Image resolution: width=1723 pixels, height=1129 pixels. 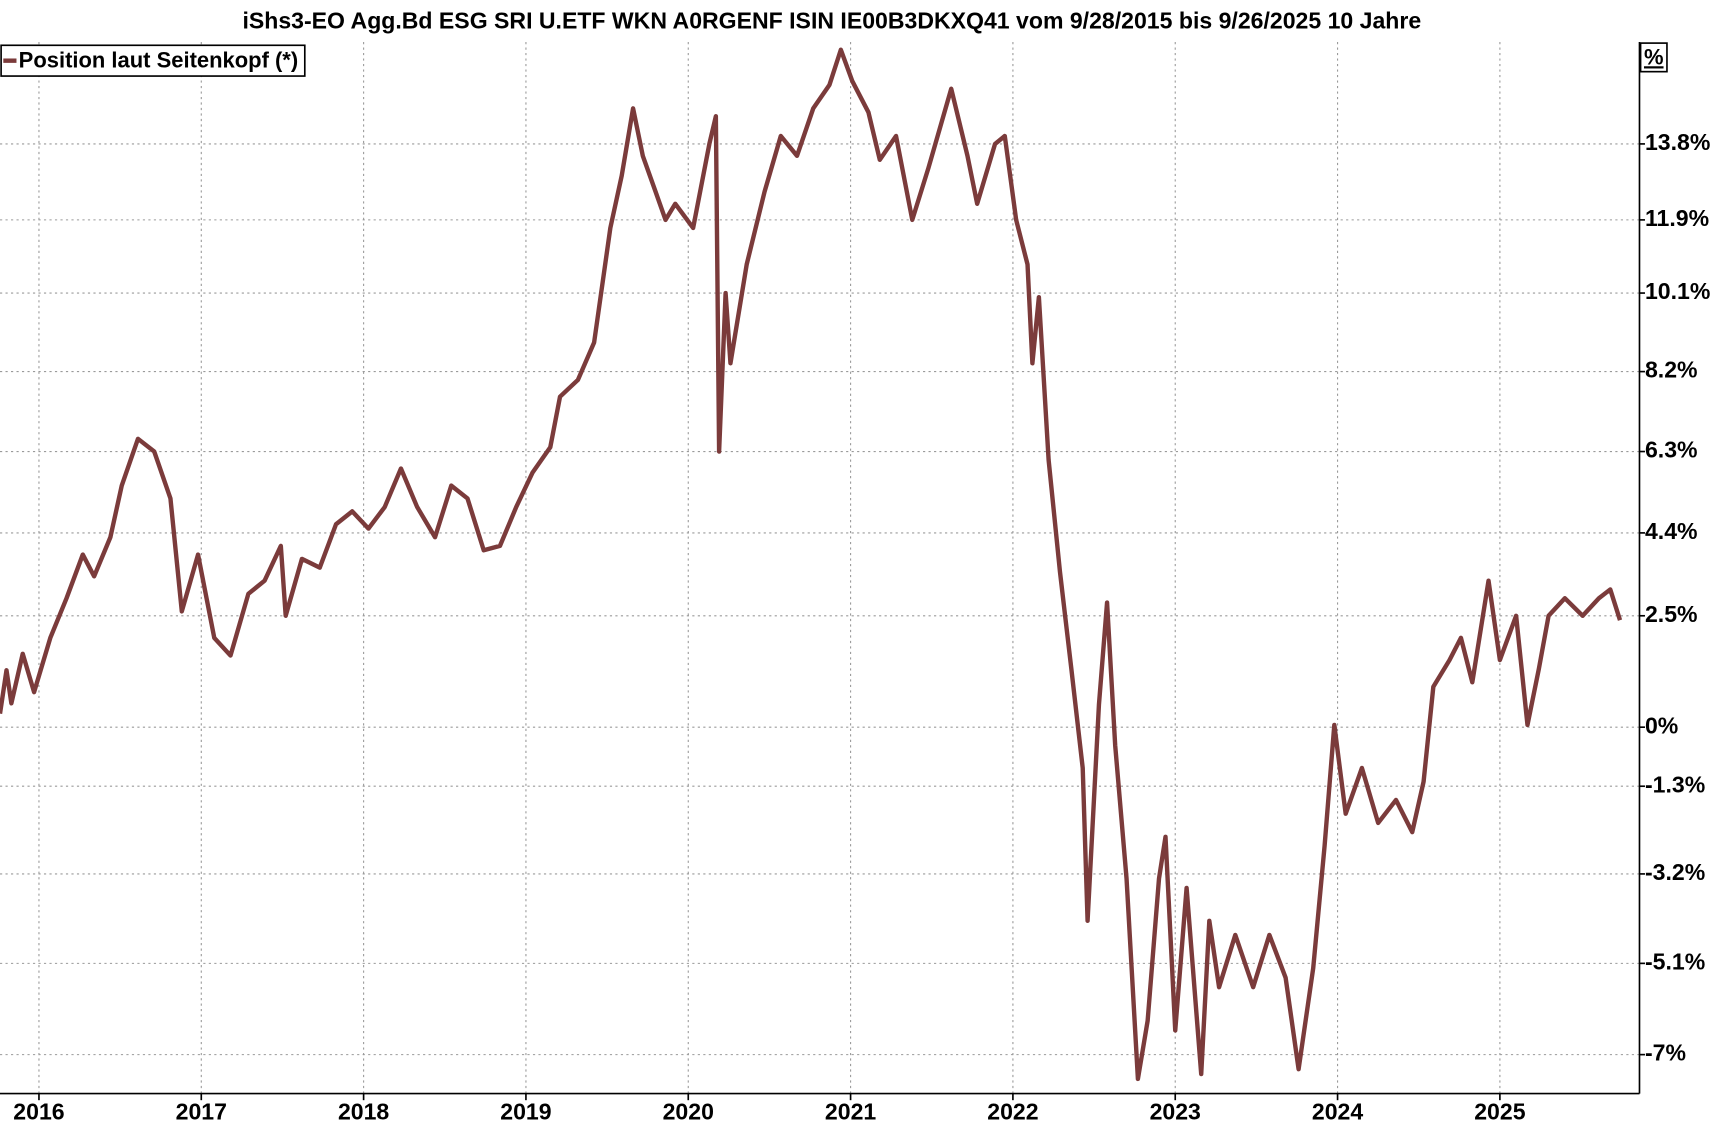 I want to click on y-axis-unit: %, so click(x=1654, y=56).